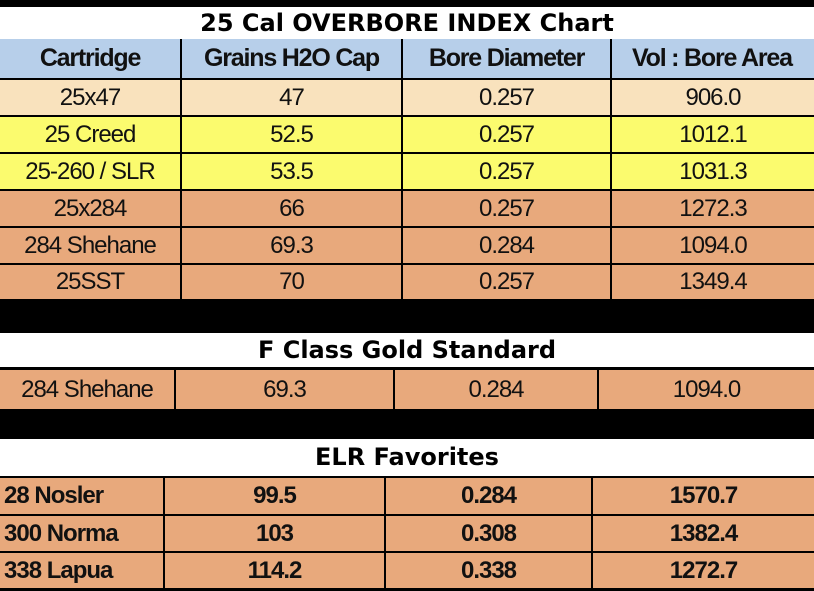 The width and height of the screenshot is (814, 591). I want to click on header-bore-diameter: Bore Diameter, so click(507, 59).